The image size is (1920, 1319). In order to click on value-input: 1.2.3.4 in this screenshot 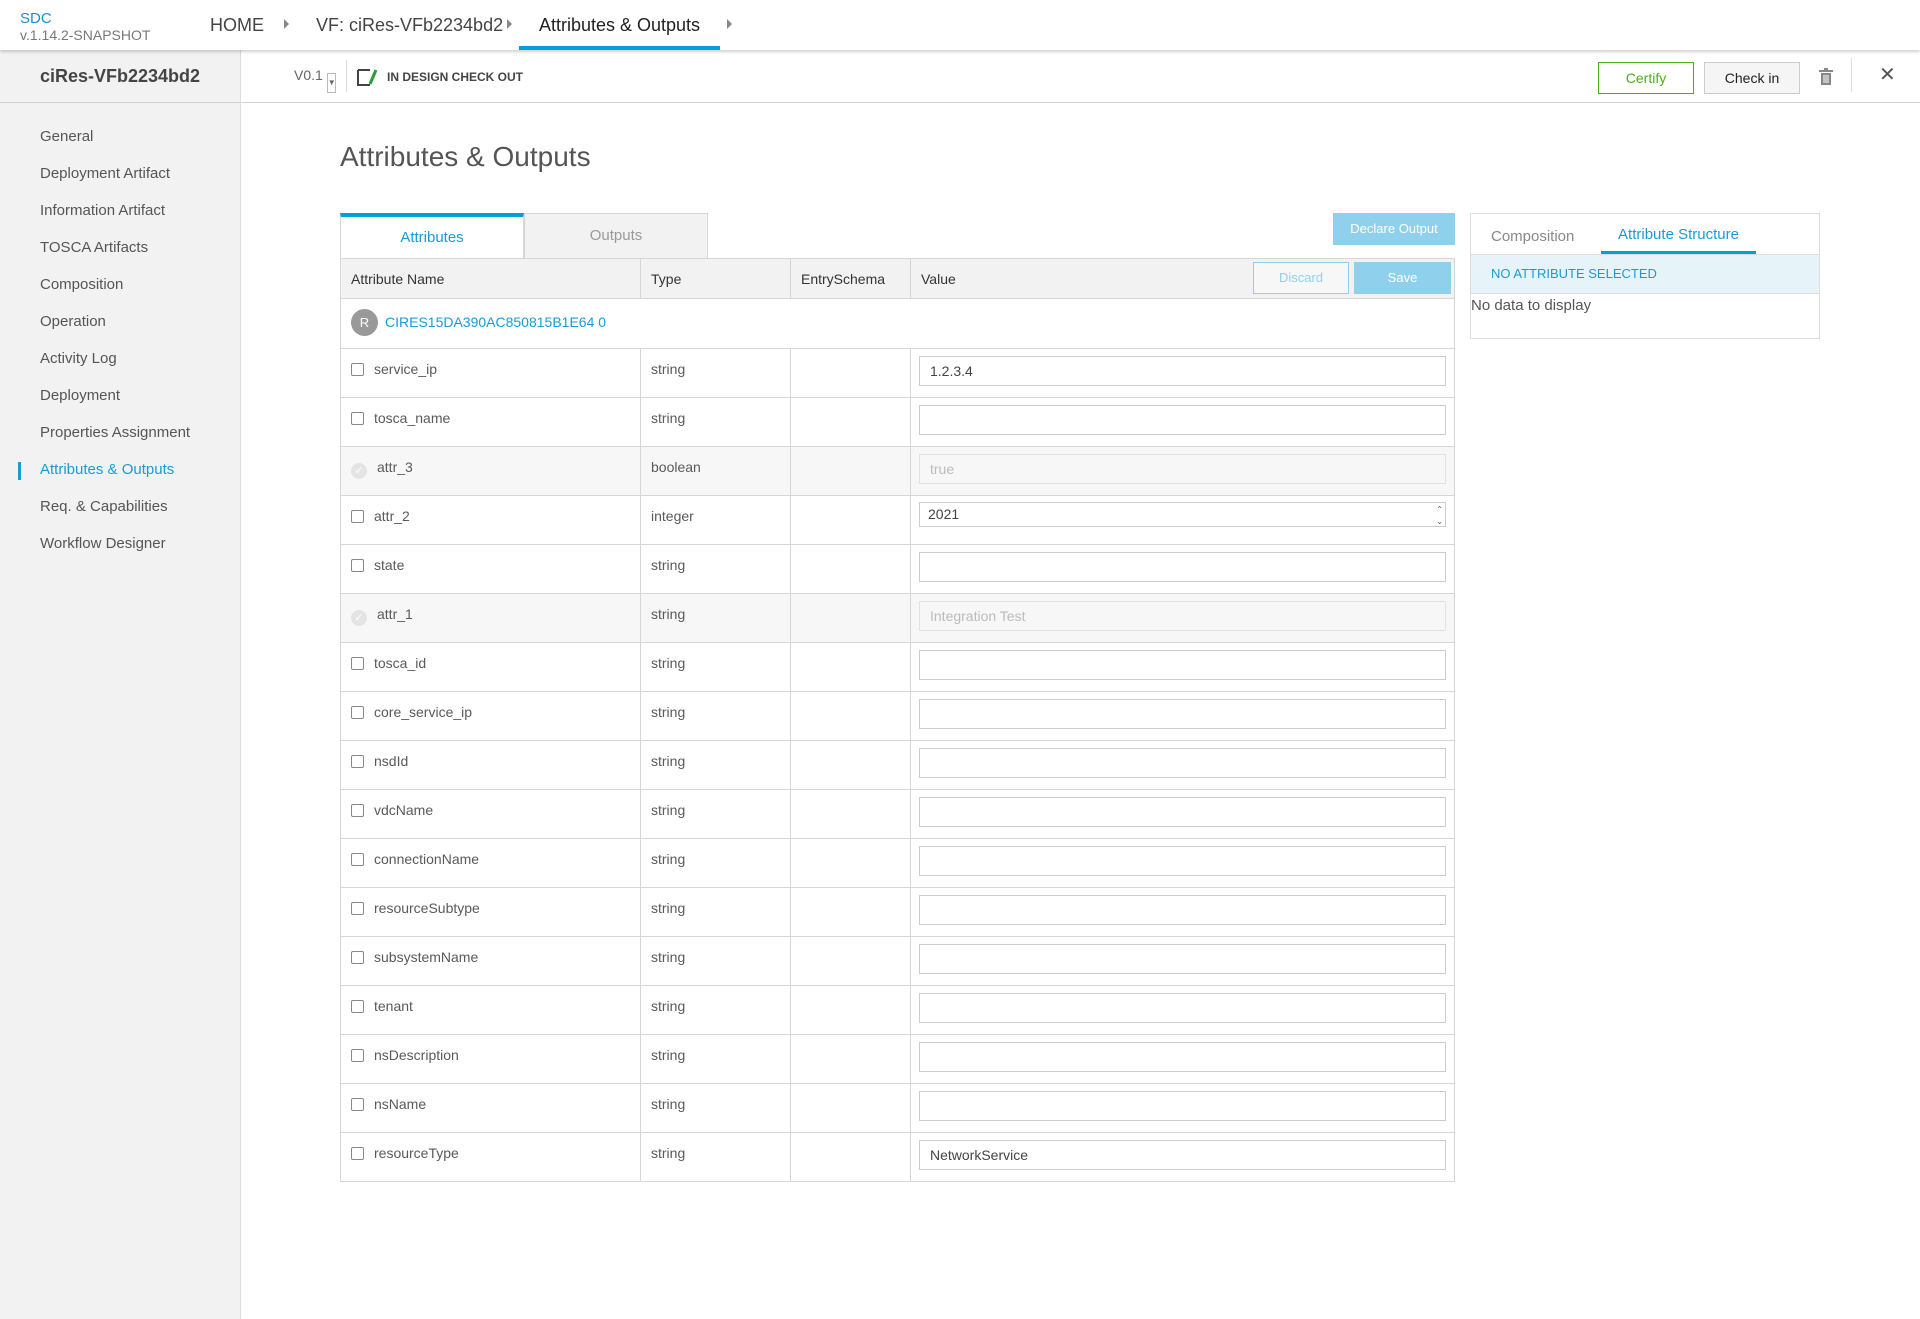, I will do `click(1182, 371)`.